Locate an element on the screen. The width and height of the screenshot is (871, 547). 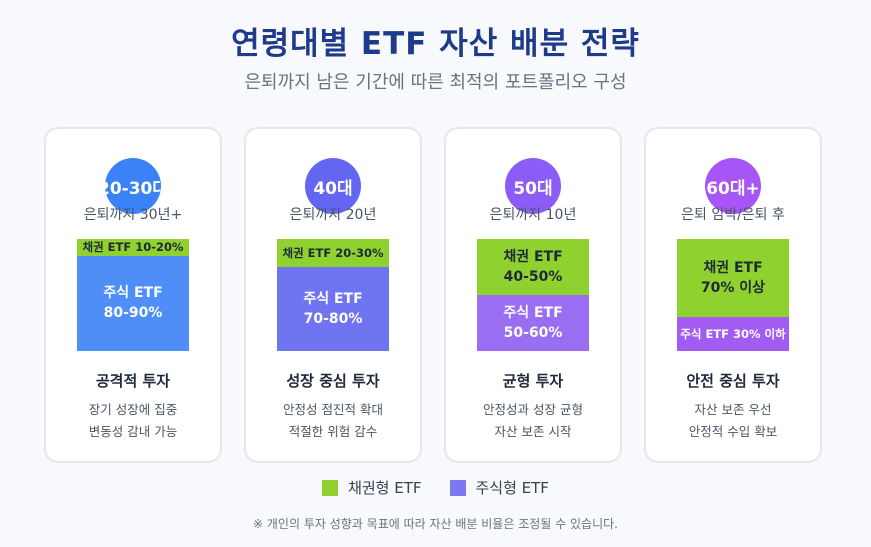
age-badge: 20-30대 is located at coordinates (133, 186).